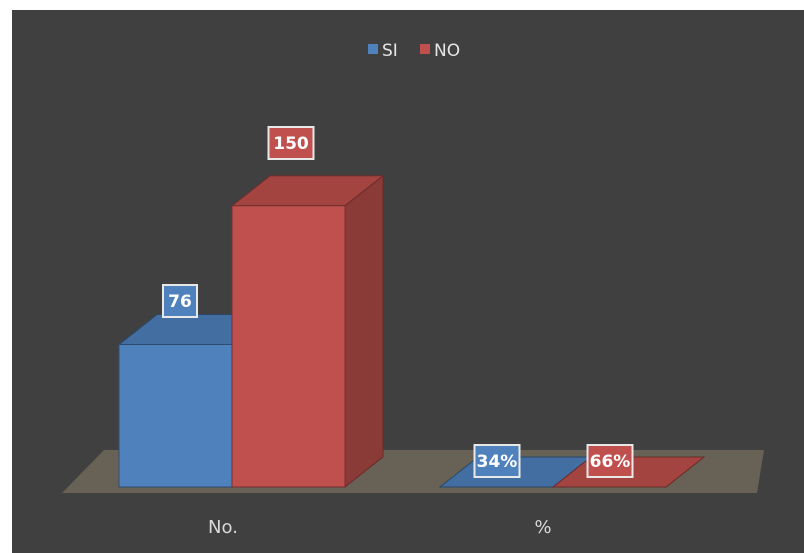  I want to click on svg-text: 34%, so click(497, 462).